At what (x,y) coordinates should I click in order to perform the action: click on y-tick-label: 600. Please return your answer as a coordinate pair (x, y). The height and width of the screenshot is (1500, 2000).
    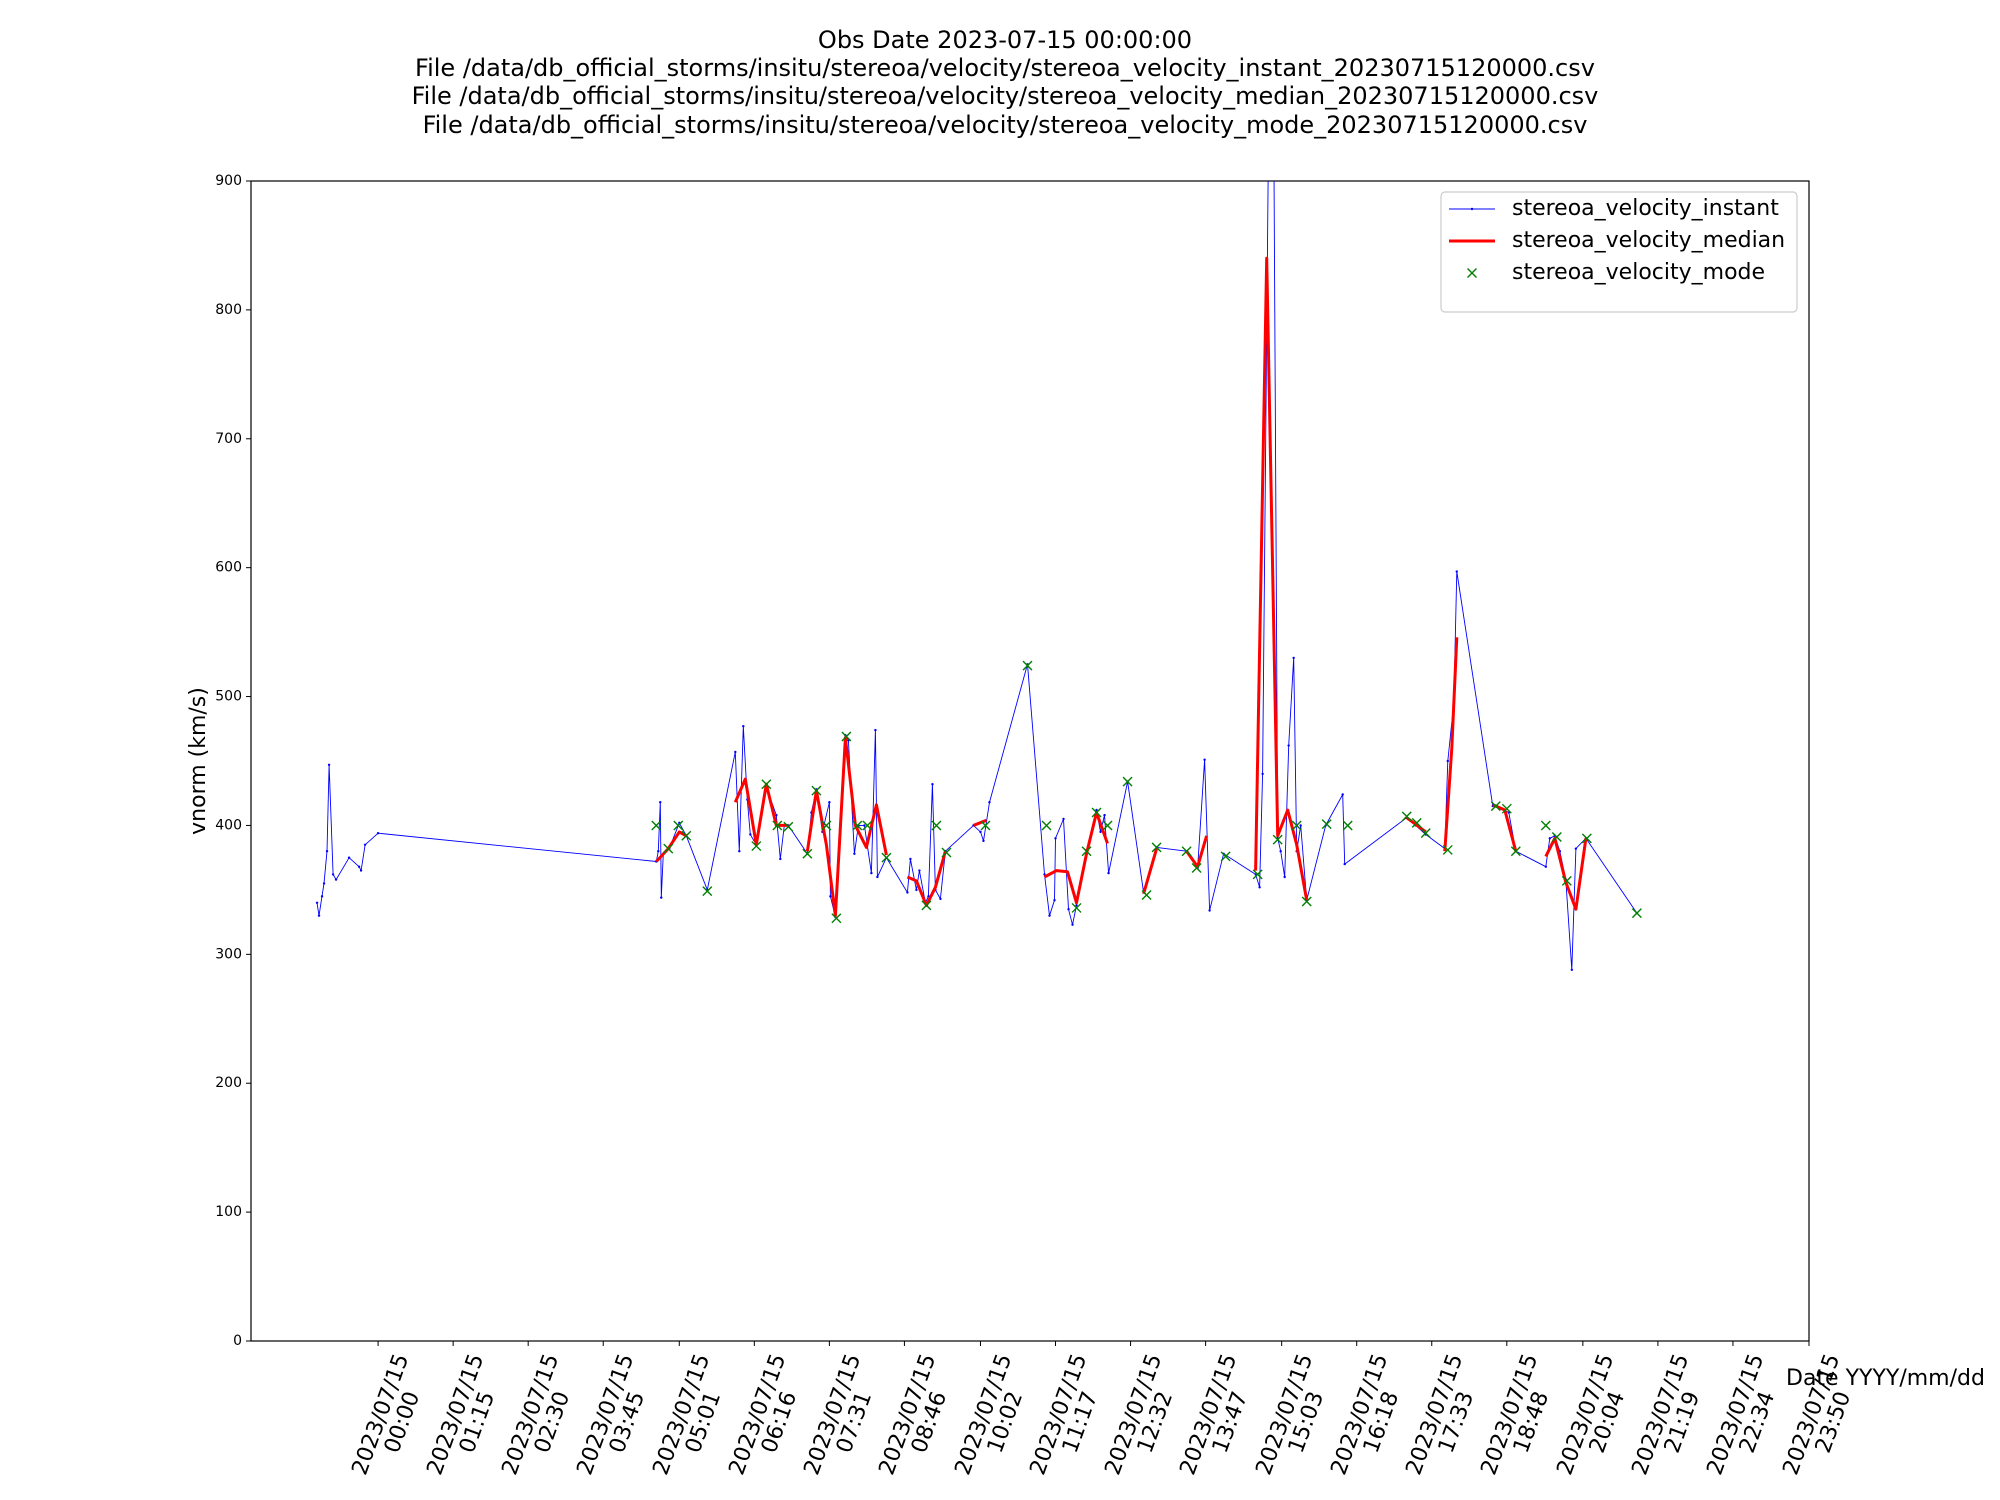
    Looking at the image, I should click on (228, 568).